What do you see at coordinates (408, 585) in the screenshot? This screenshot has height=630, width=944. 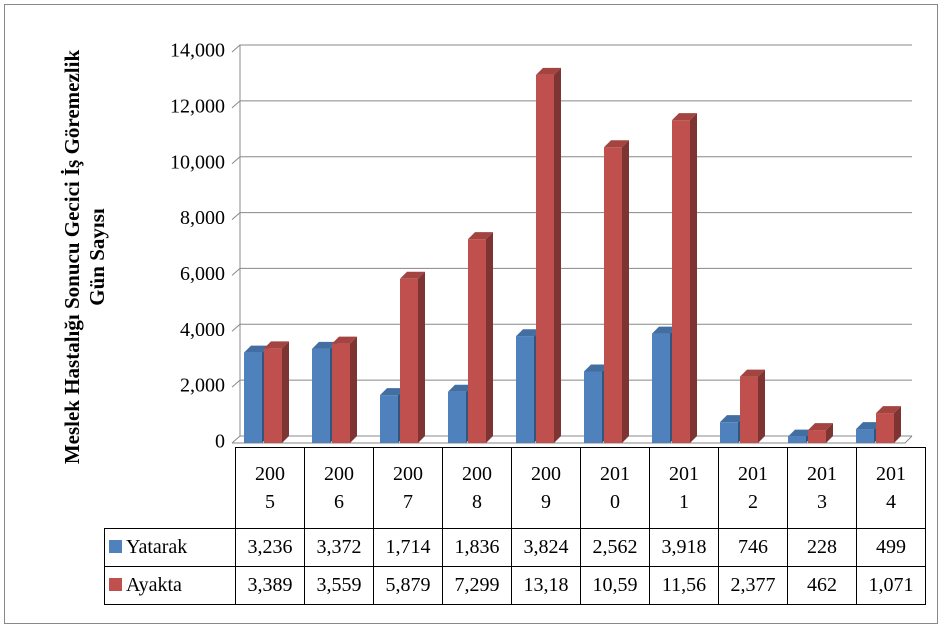 I see `value-label: 5,879` at bounding box center [408, 585].